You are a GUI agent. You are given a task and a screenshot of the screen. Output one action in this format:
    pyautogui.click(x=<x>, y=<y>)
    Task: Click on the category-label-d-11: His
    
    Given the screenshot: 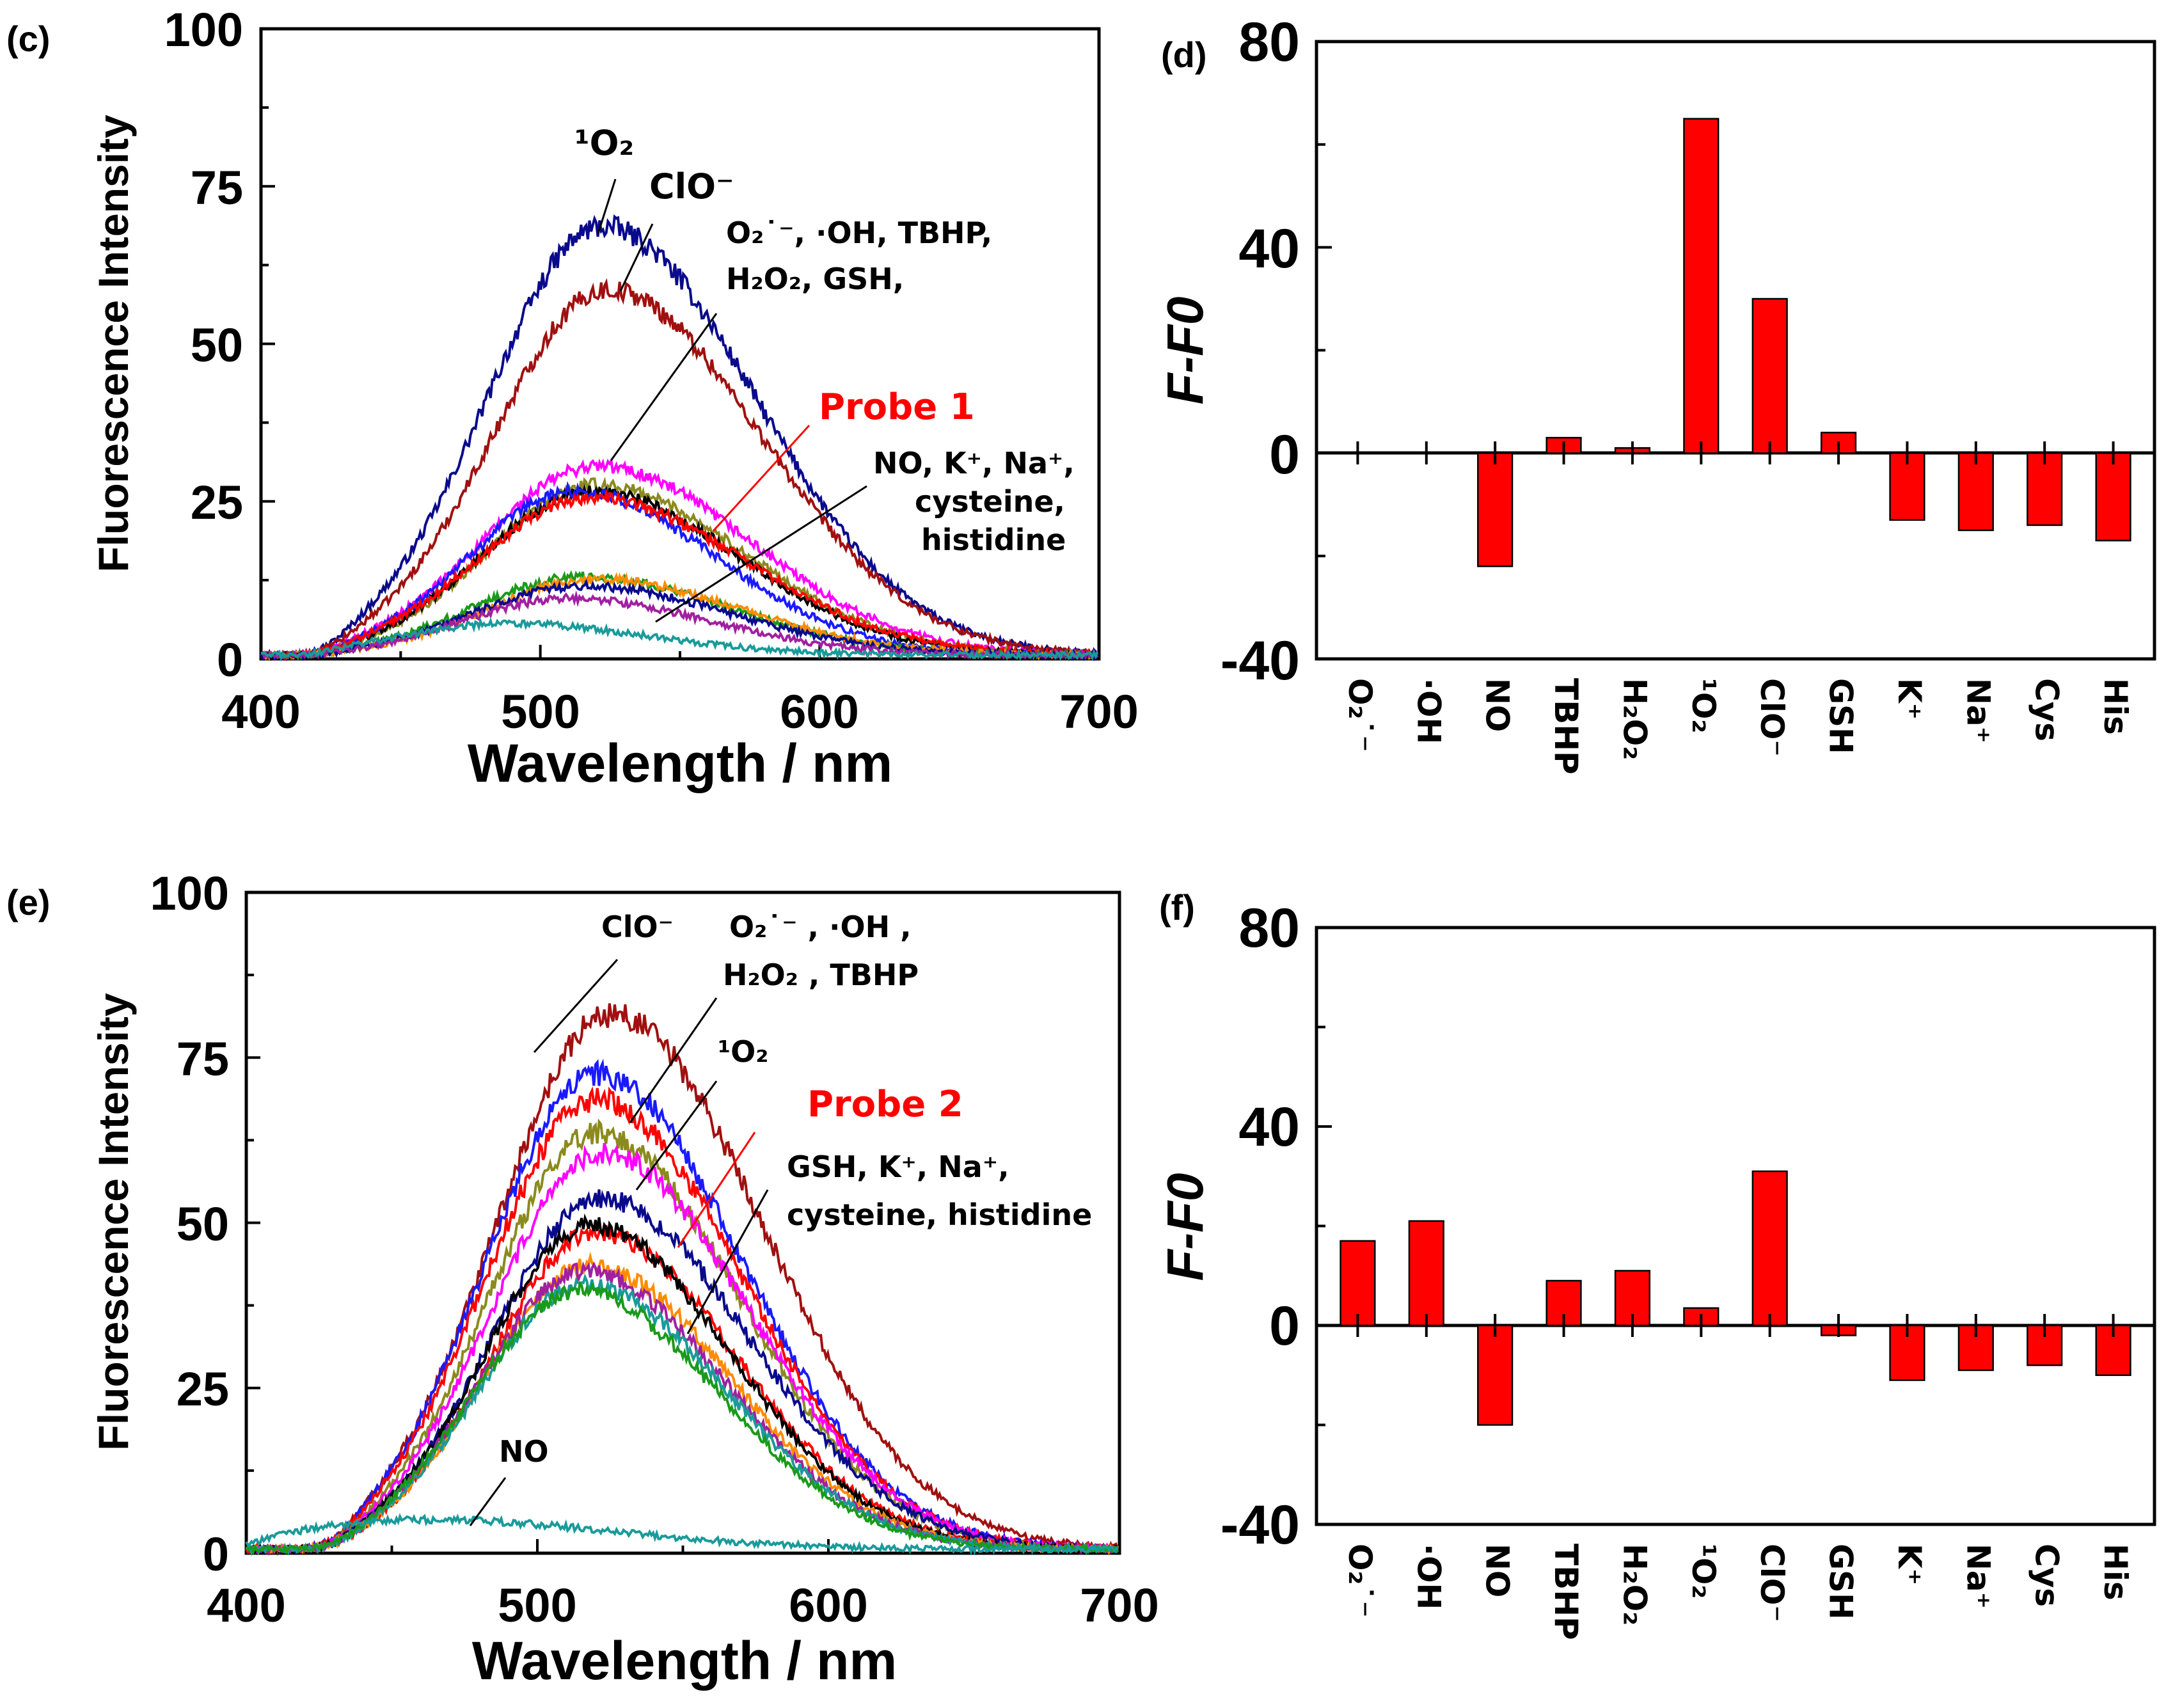 What is the action you would take?
    pyautogui.click(x=2115, y=707)
    